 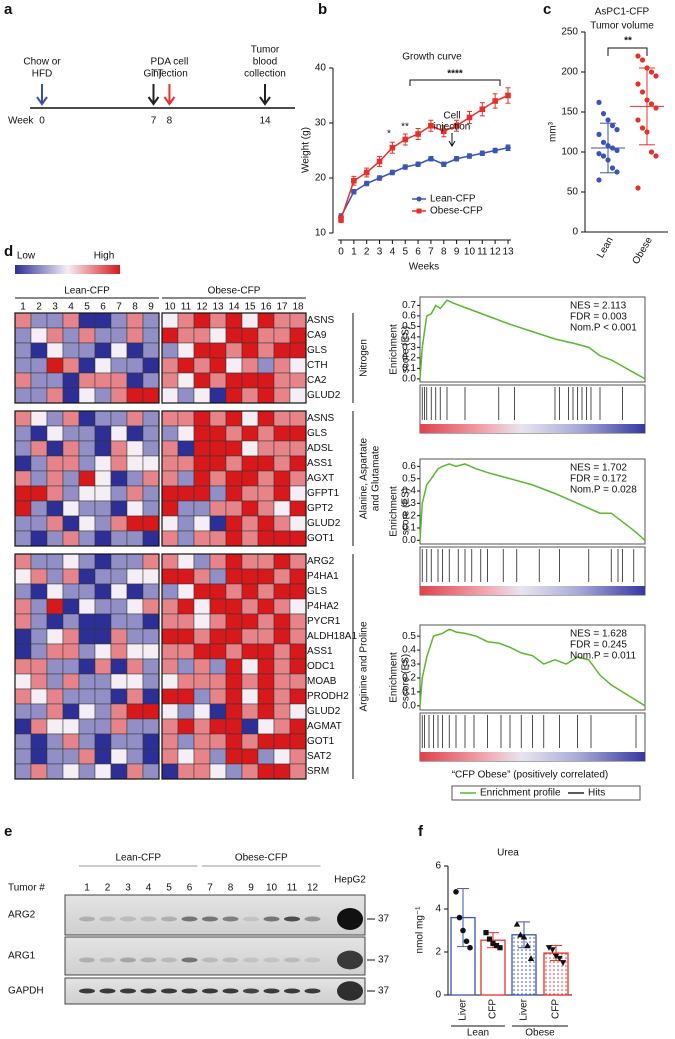 I want to click on x-tick-label: 10, so click(x=470, y=252).